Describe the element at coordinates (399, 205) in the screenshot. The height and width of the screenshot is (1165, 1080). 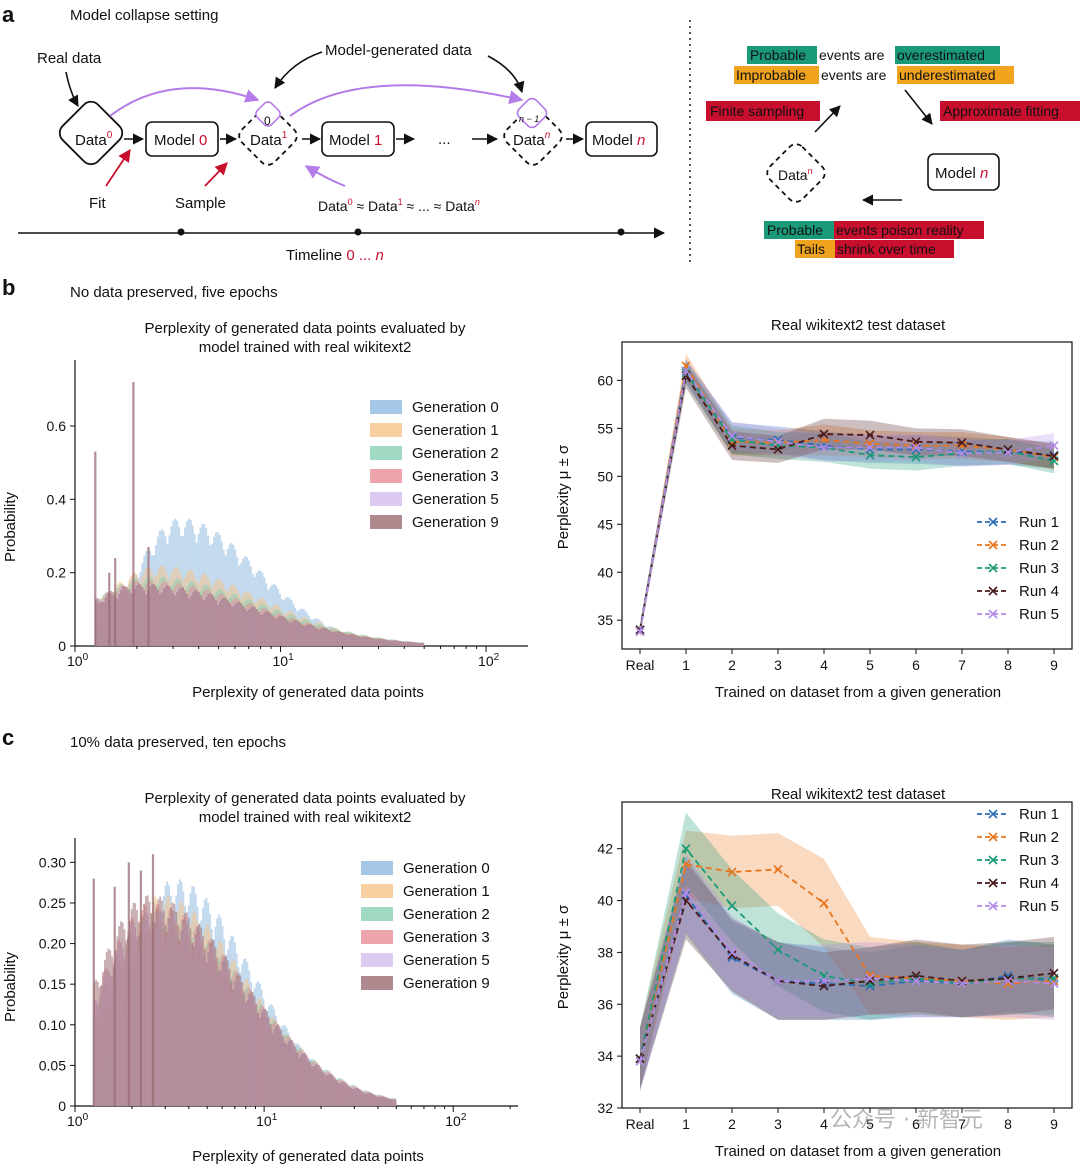
I see `approx-formula: Data0 ≈ Data1 ≈ ... ≈ Datan` at that location.